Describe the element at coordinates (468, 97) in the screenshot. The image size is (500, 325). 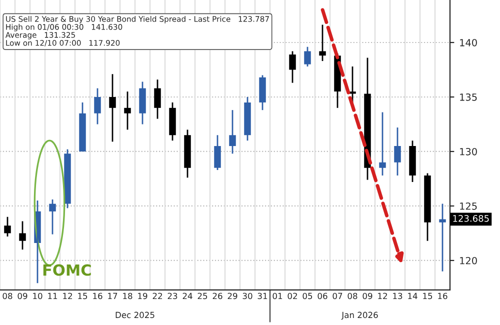
I see `y-tick-label: 135` at that location.